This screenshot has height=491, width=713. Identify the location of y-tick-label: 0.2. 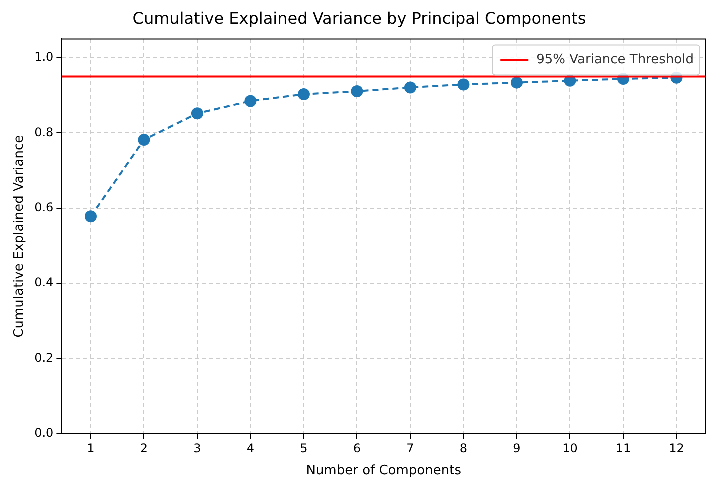
(44, 357).